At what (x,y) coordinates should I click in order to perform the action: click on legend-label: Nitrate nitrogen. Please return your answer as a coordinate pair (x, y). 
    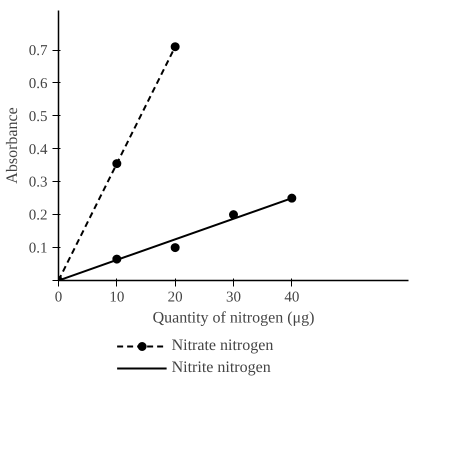
    Looking at the image, I should click on (223, 345).